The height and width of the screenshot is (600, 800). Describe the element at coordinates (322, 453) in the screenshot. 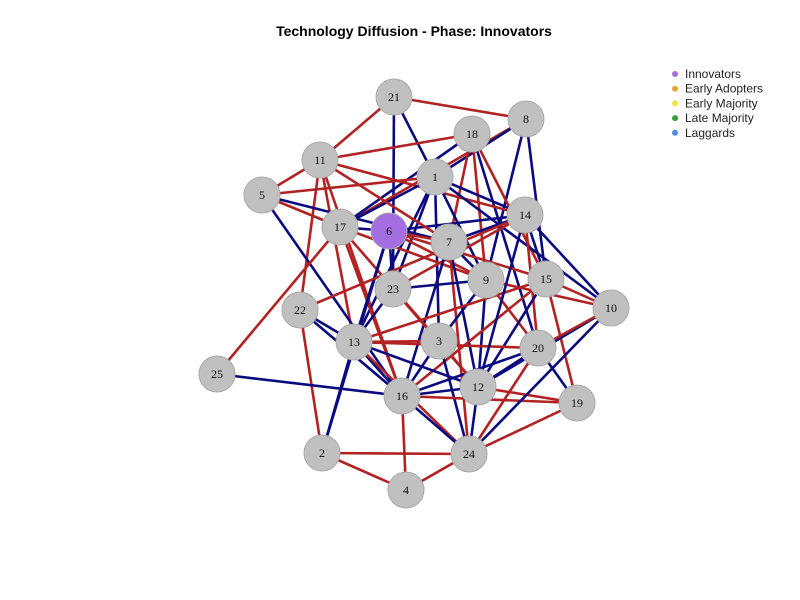

I see `node-2: 2` at that location.